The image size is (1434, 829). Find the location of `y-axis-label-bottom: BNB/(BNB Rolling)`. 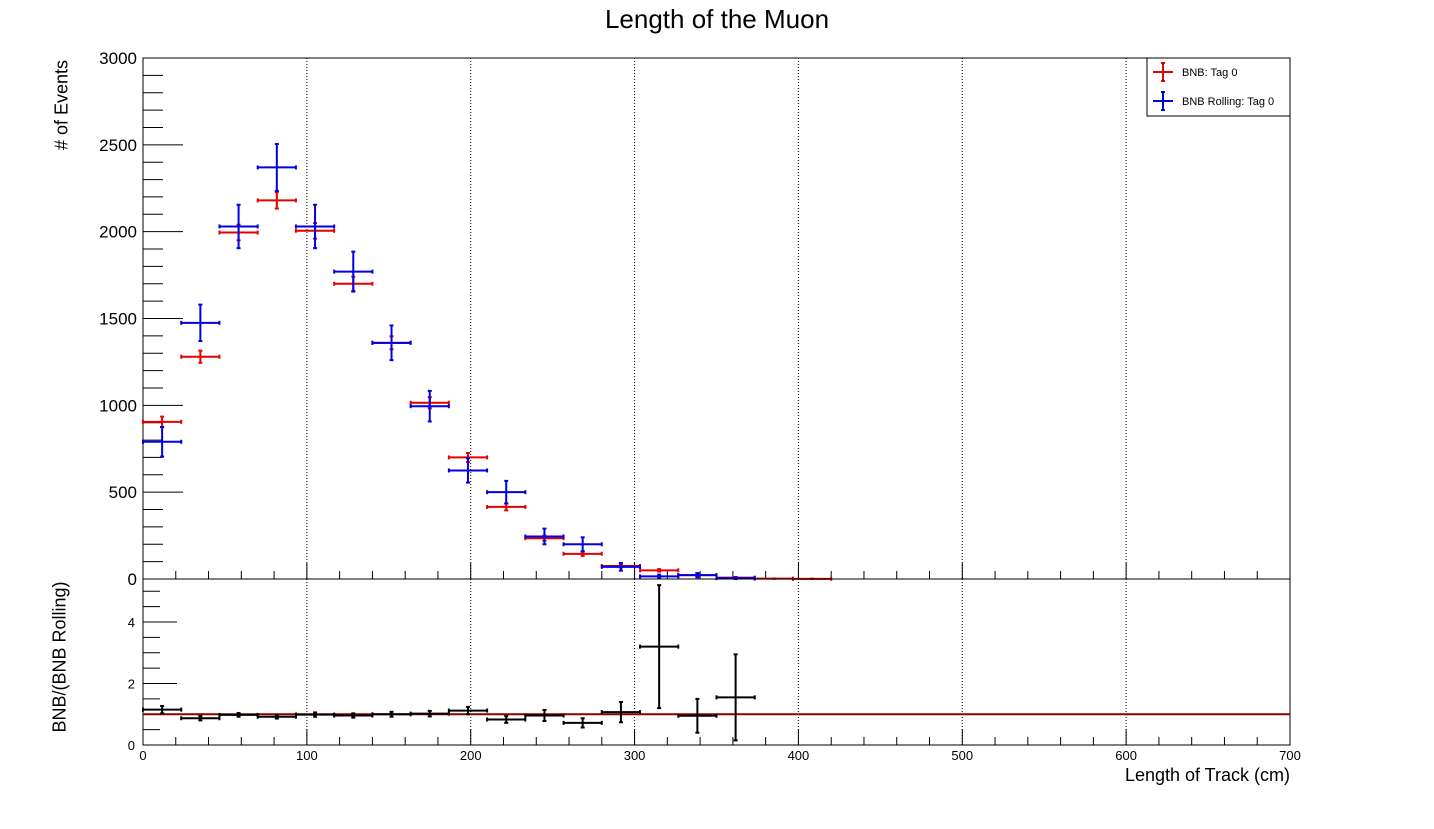

y-axis-label-bottom: BNB/(BNB Rolling) is located at coordinates (59, 657).